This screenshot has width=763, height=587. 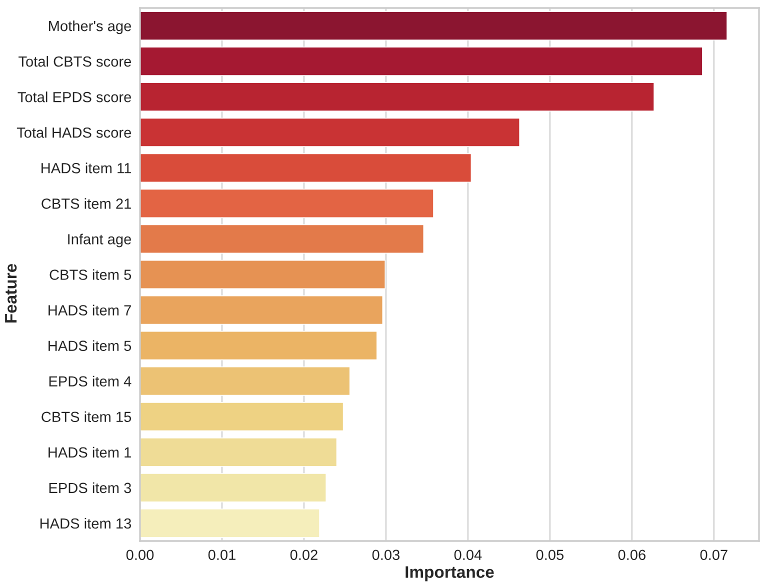 What do you see at coordinates (74, 132) in the screenshot?
I see `y-tick-label: Total HADS score` at bounding box center [74, 132].